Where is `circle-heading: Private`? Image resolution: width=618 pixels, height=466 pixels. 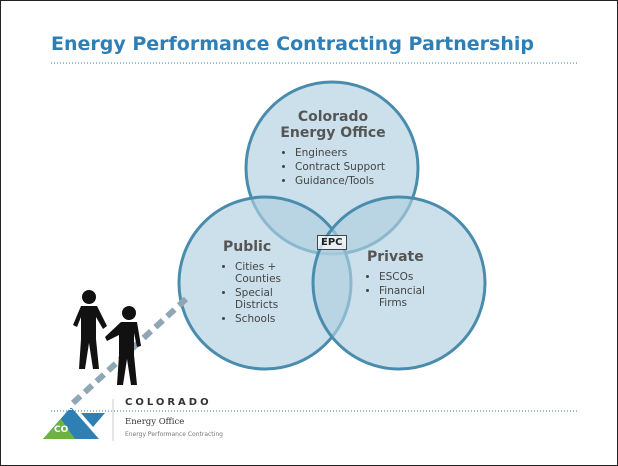
circle-heading: Private is located at coordinates (395, 257).